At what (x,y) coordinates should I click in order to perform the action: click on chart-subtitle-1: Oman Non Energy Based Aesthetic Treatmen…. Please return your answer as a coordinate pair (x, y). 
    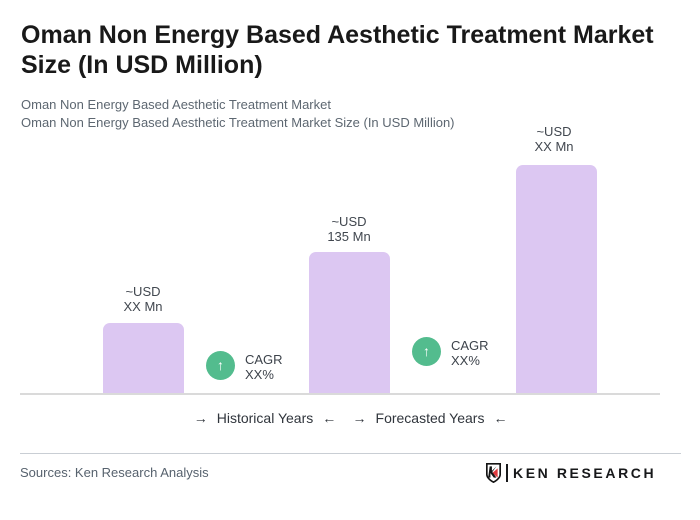
    Looking at the image, I should click on (176, 104).